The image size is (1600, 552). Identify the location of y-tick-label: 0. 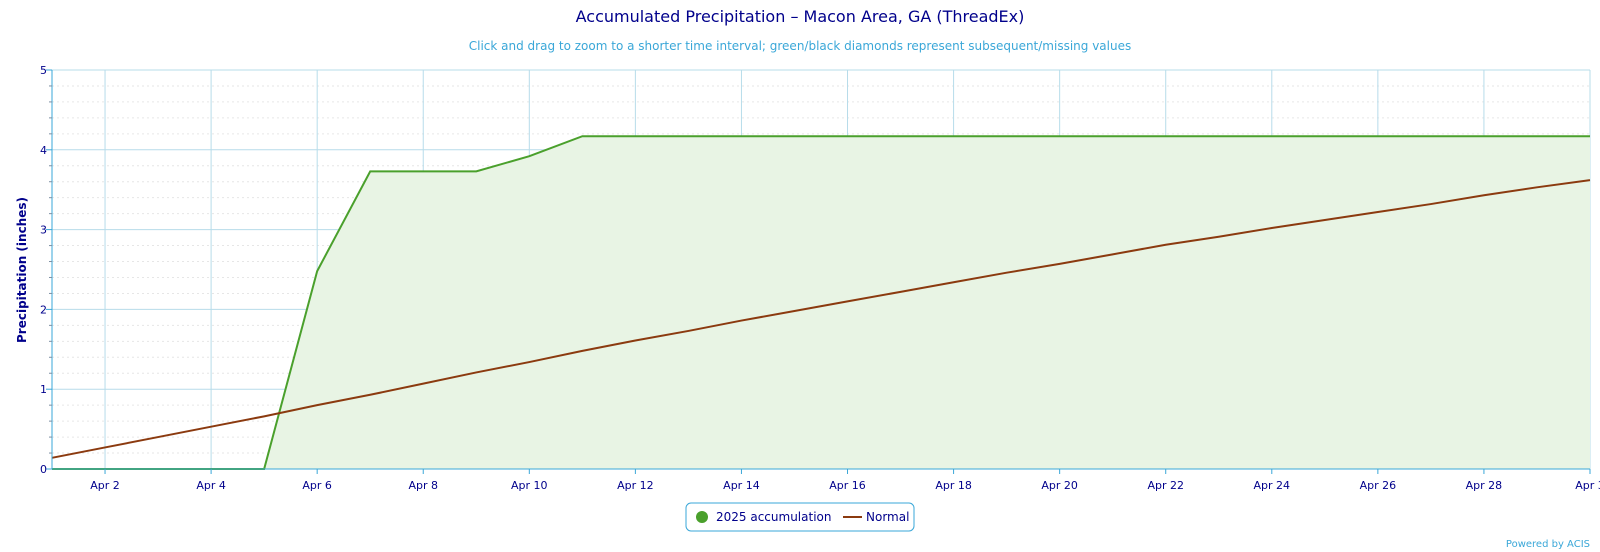
(43, 469).